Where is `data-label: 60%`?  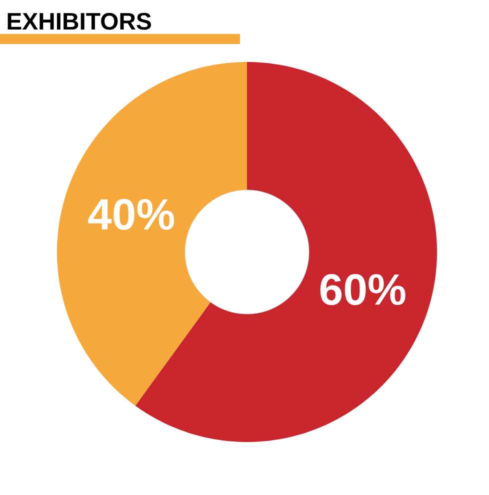 data-label: 60% is located at coordinates (363, 290).